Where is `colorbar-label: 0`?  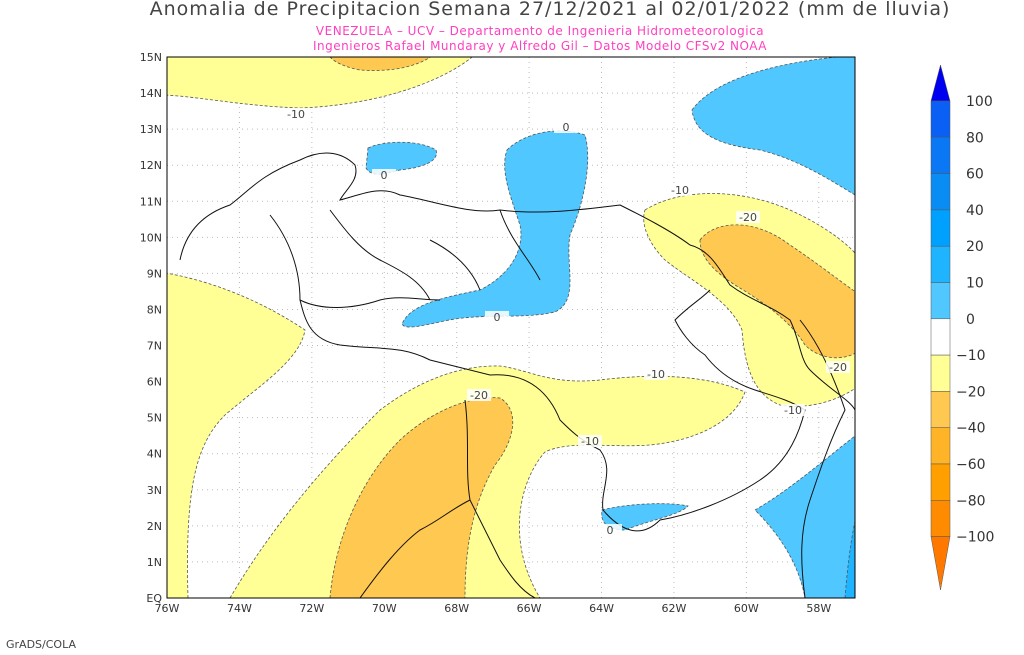 colorbar-label: 0 is located at coordinates (970, 320).